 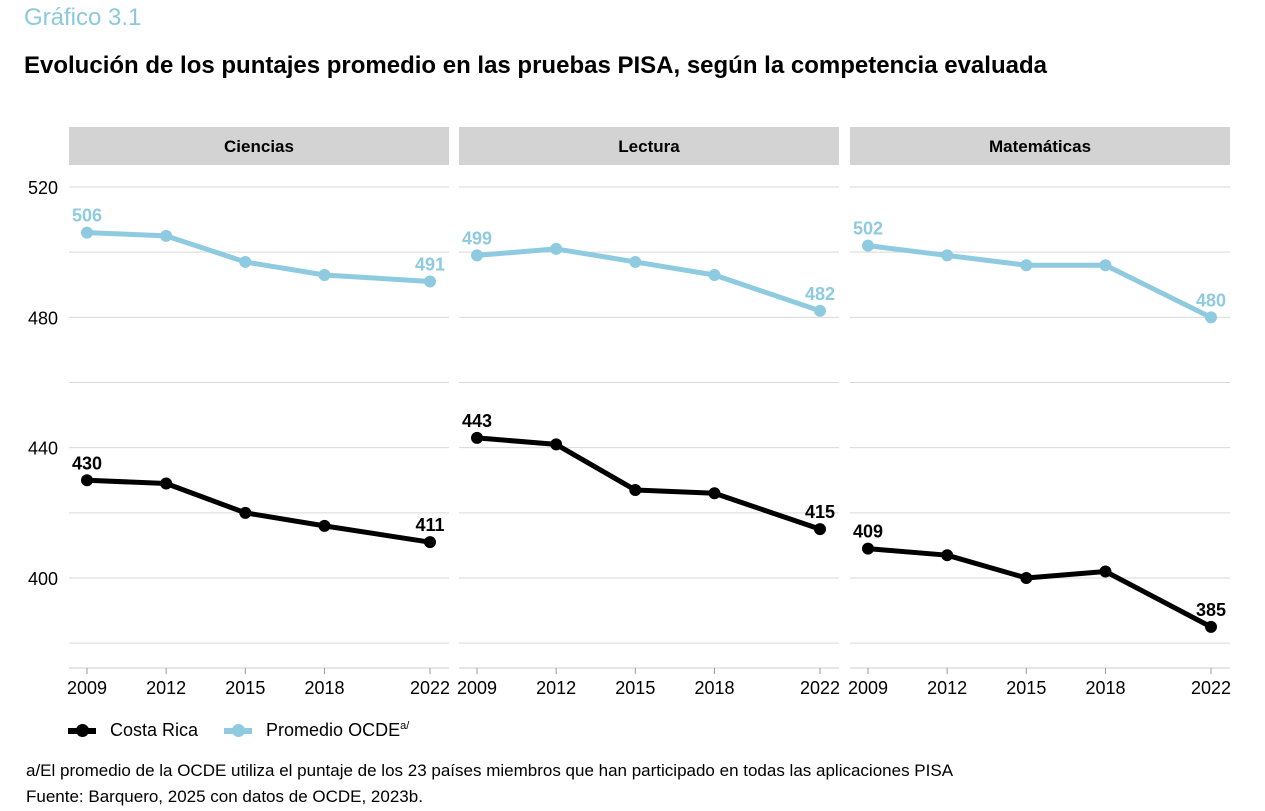 I want to click on y-tick-label: 480, so click(x=43, y=318).